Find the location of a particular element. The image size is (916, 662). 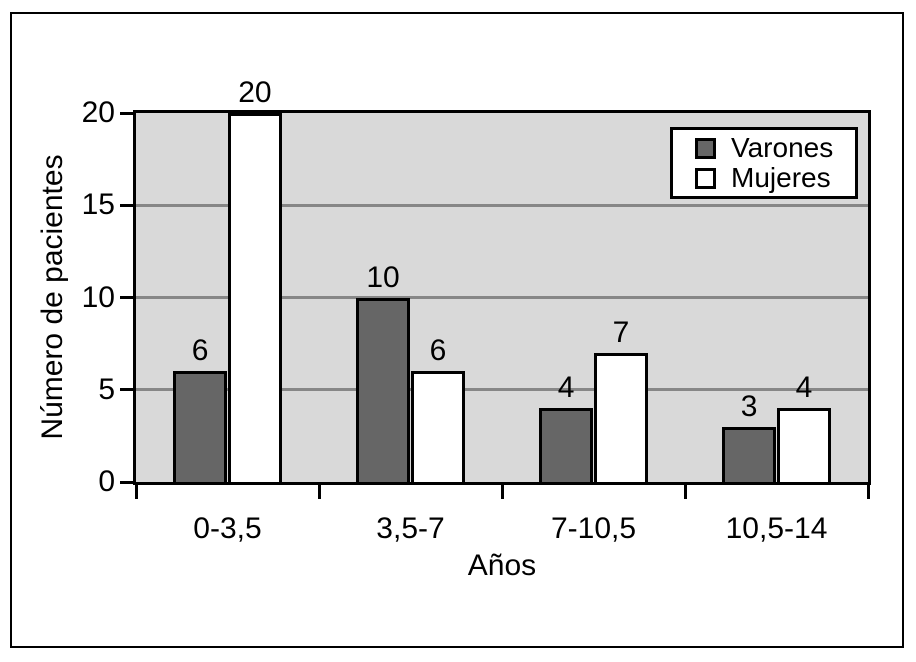

bar-value-label: 3 is located at coordinates (749, 406).